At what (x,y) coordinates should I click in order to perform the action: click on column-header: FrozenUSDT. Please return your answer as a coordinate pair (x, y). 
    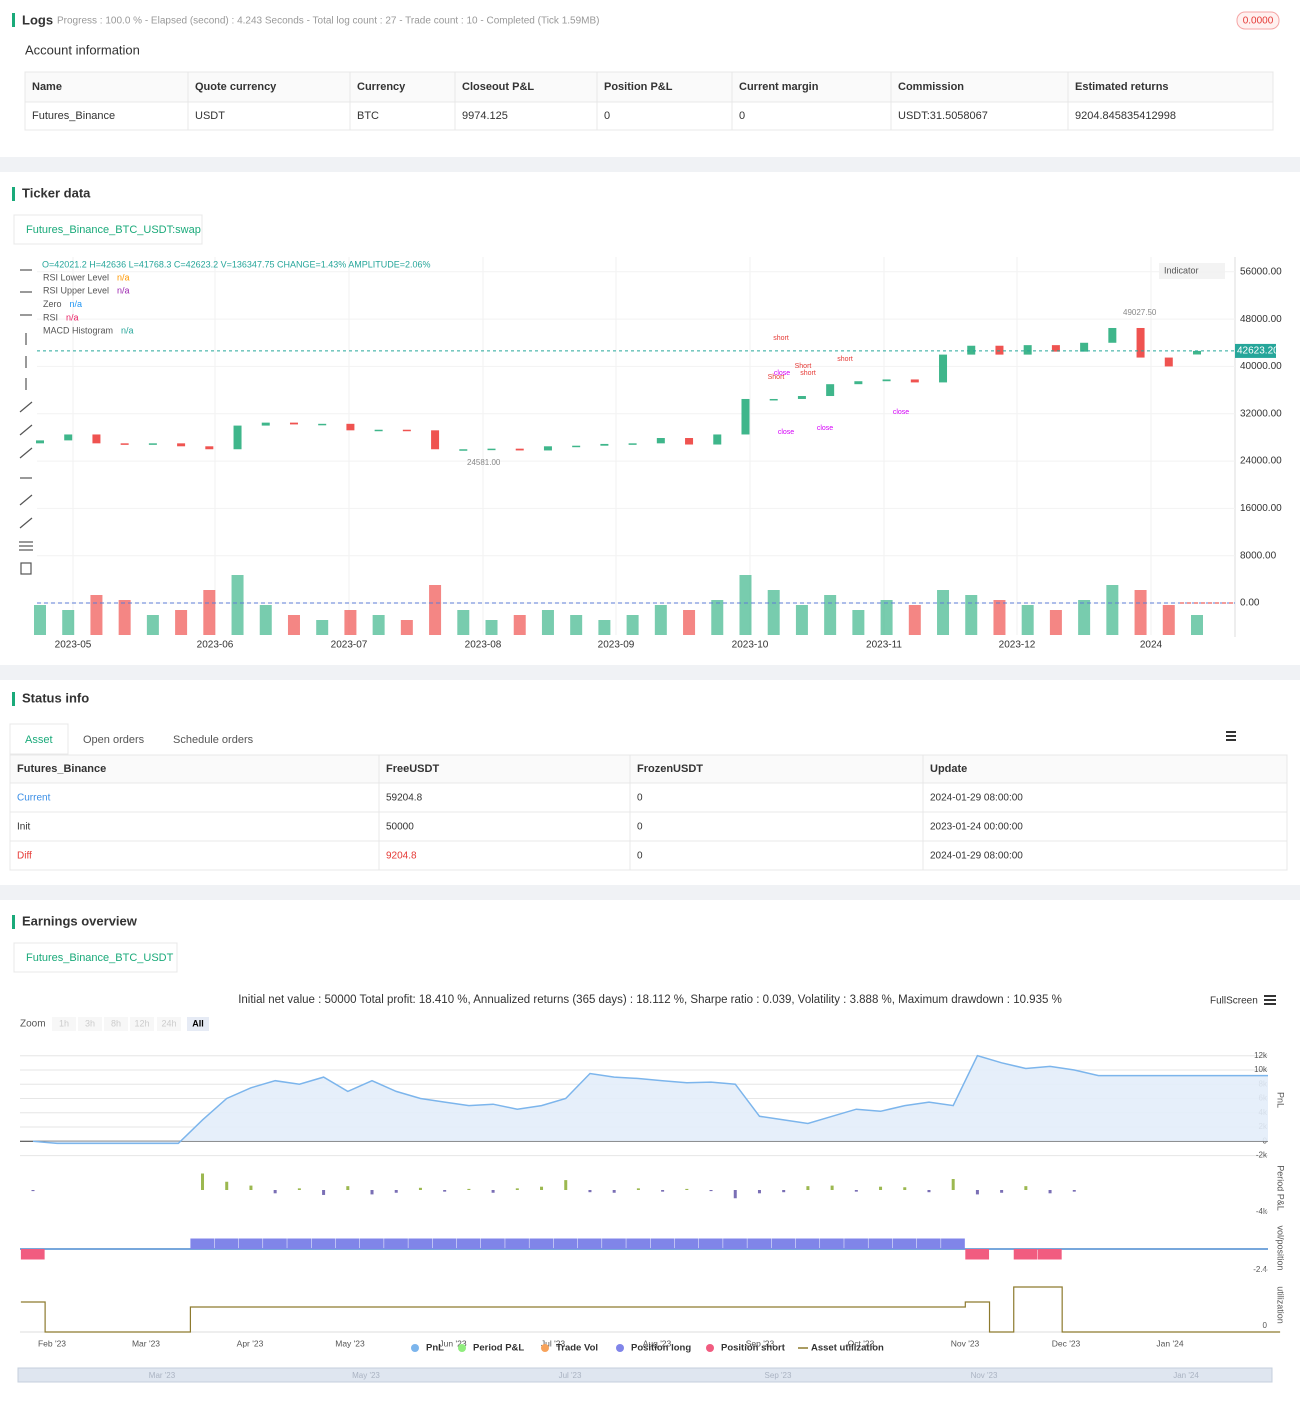
    Looking at the image, I should click on (670, 769).